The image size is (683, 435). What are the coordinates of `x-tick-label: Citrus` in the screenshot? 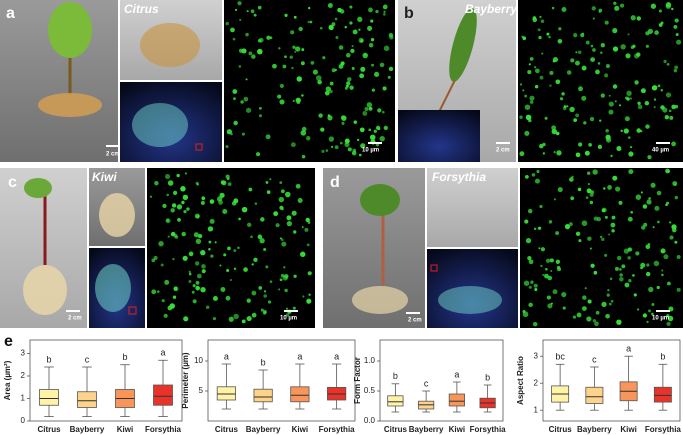 It's located at (49, 429).